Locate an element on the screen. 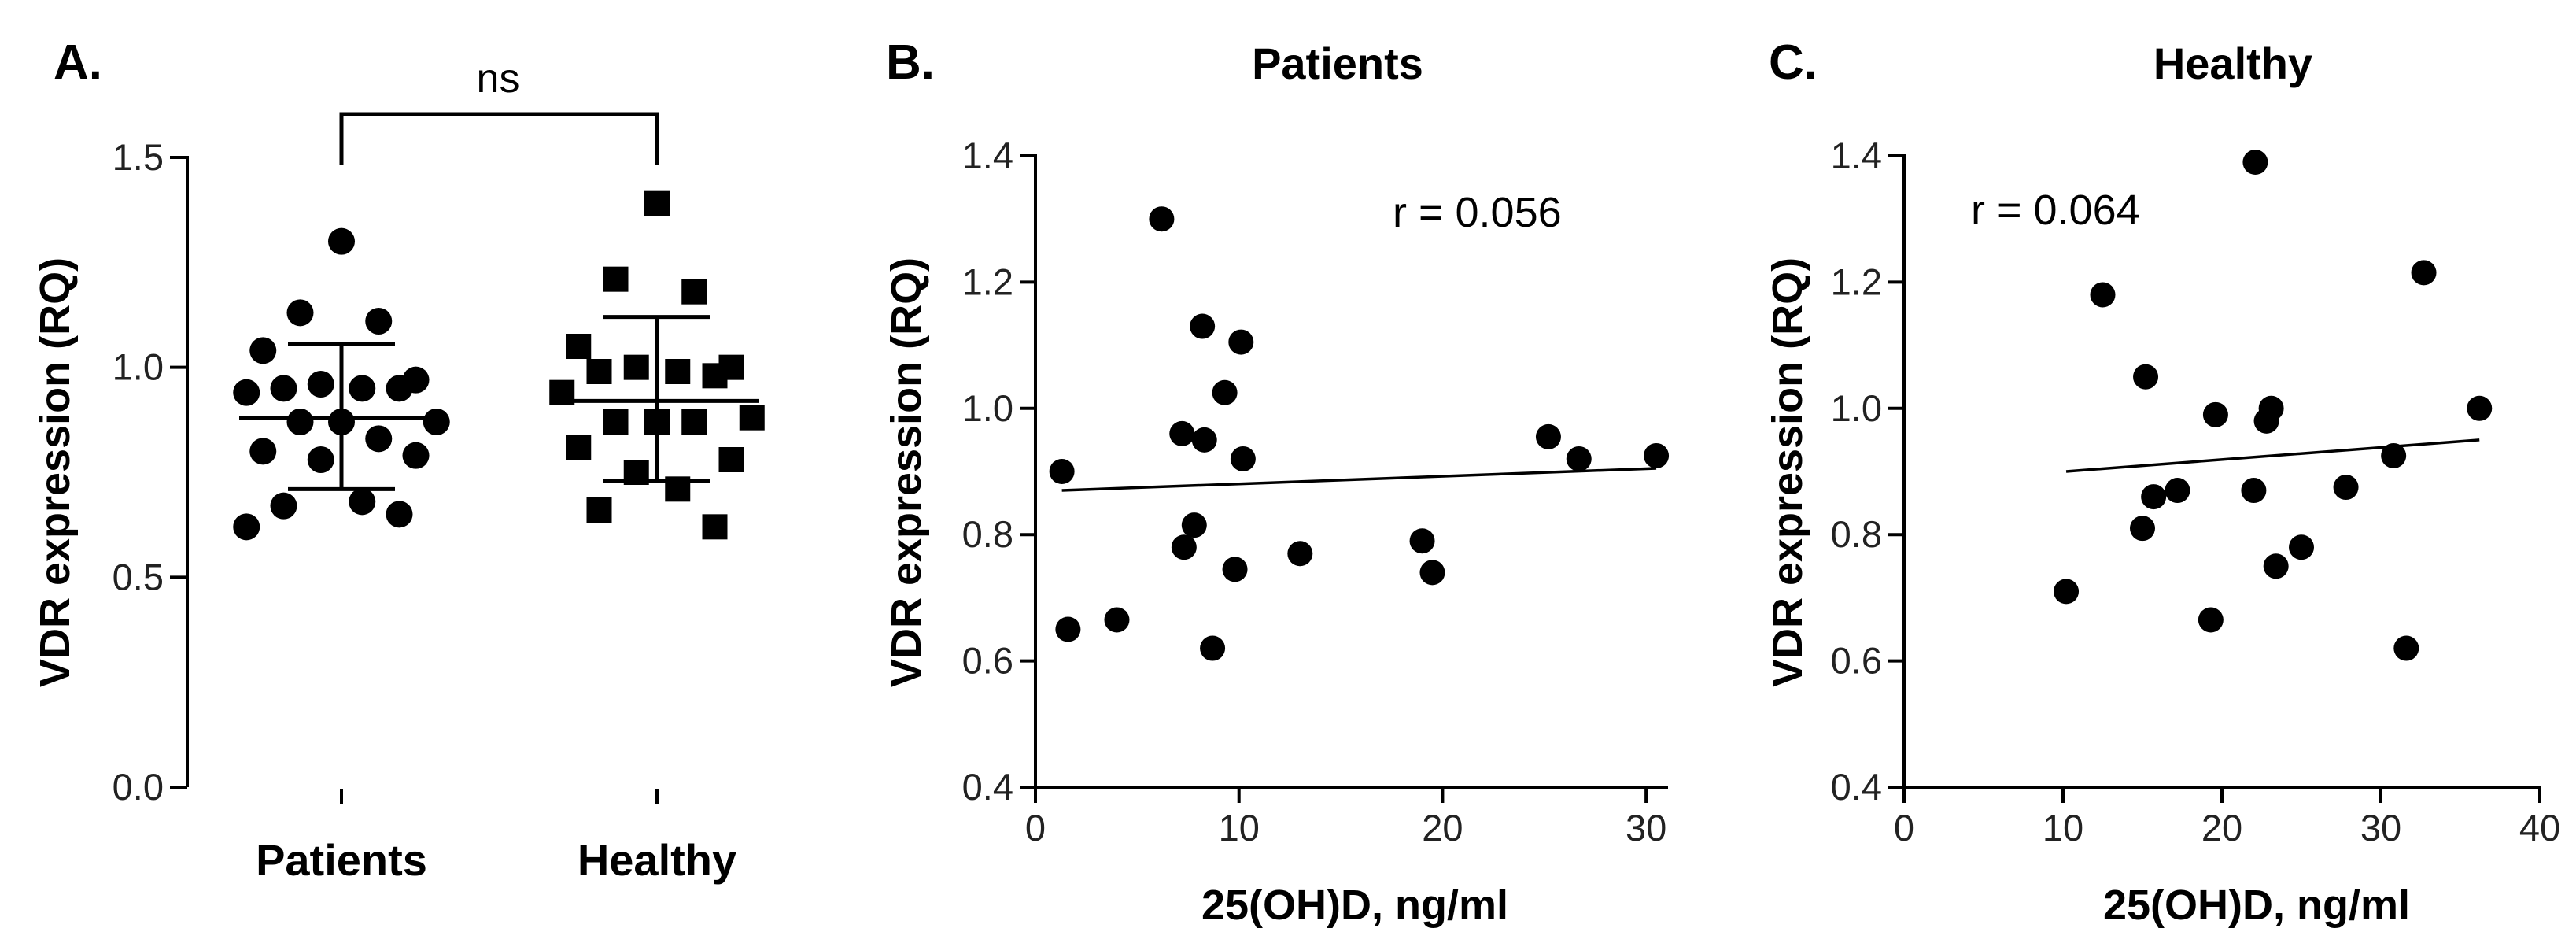  panel-c-x-axis-label: 25(OH)D, ng/ml is located at coordinates (2256, 905).